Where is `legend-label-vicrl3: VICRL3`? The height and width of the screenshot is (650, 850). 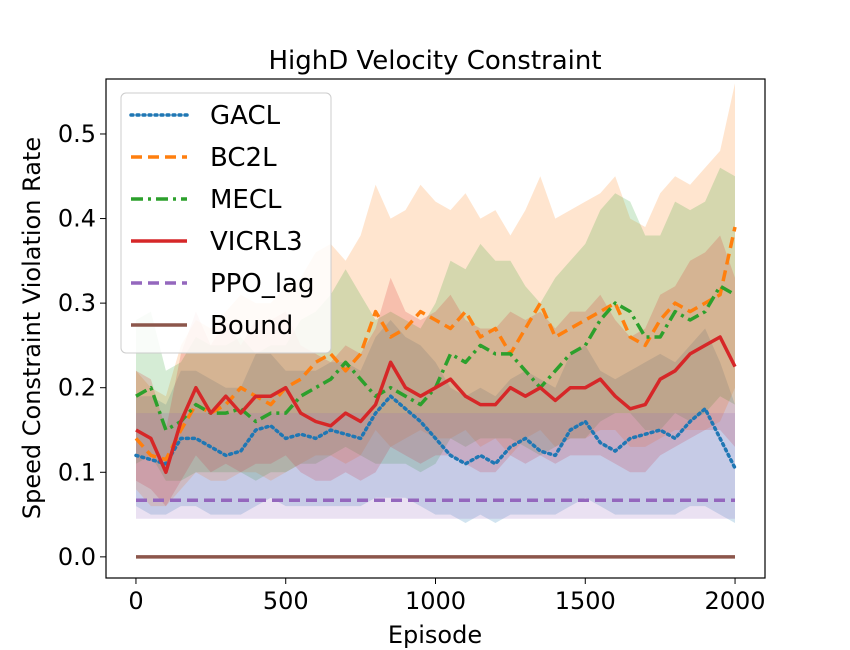 legend-label-vicrl3: VICRL3 is located at coordinates (256, 242).